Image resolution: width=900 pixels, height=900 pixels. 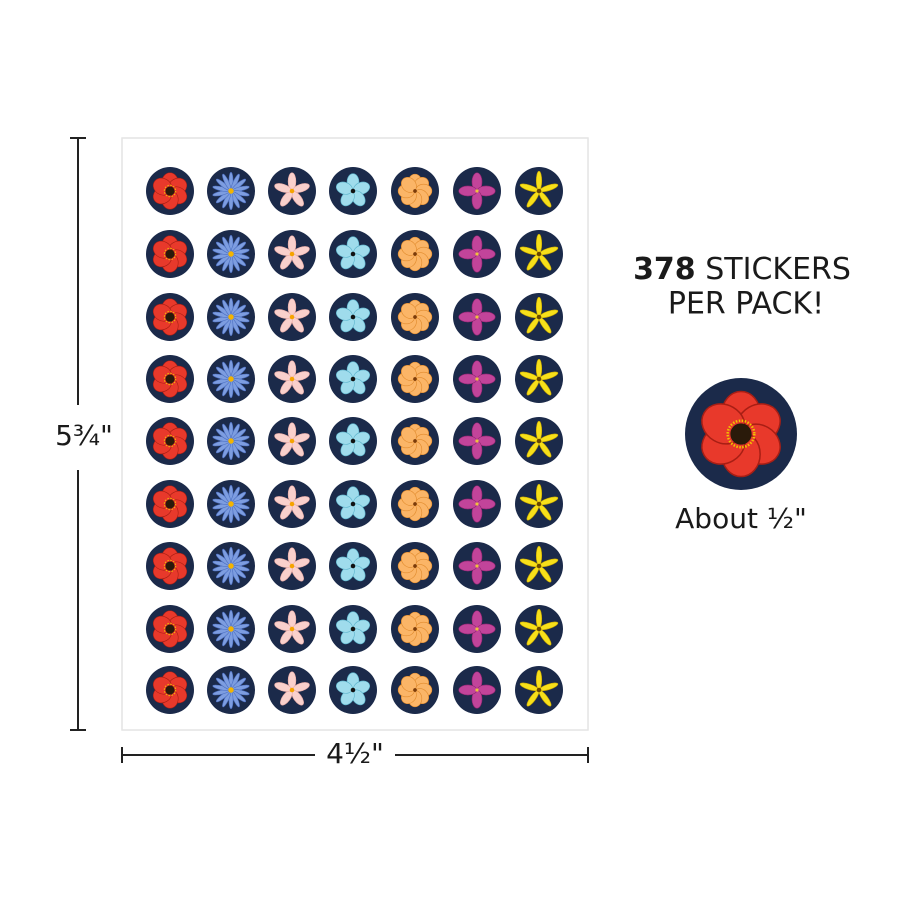 I want to click on promo-text: STICKERS, so click(x=778, y=269).